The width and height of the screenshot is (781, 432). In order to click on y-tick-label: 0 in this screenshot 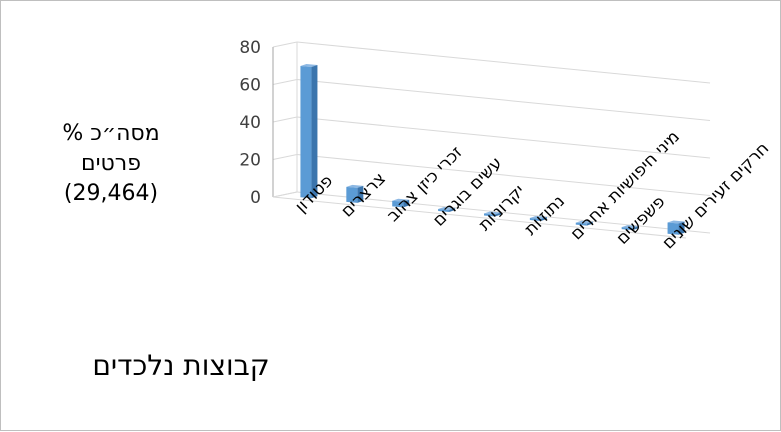, I will do `click(255, 198)`.